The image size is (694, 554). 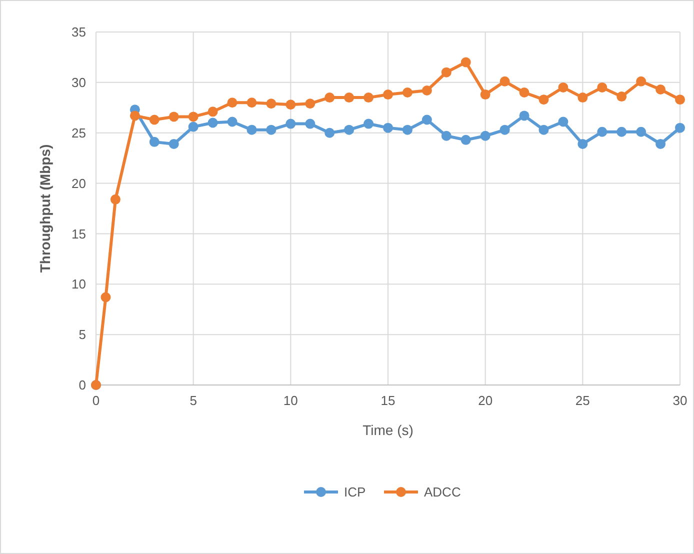 I want to click on x-tick-label: 20, so click(x=485, y=400).